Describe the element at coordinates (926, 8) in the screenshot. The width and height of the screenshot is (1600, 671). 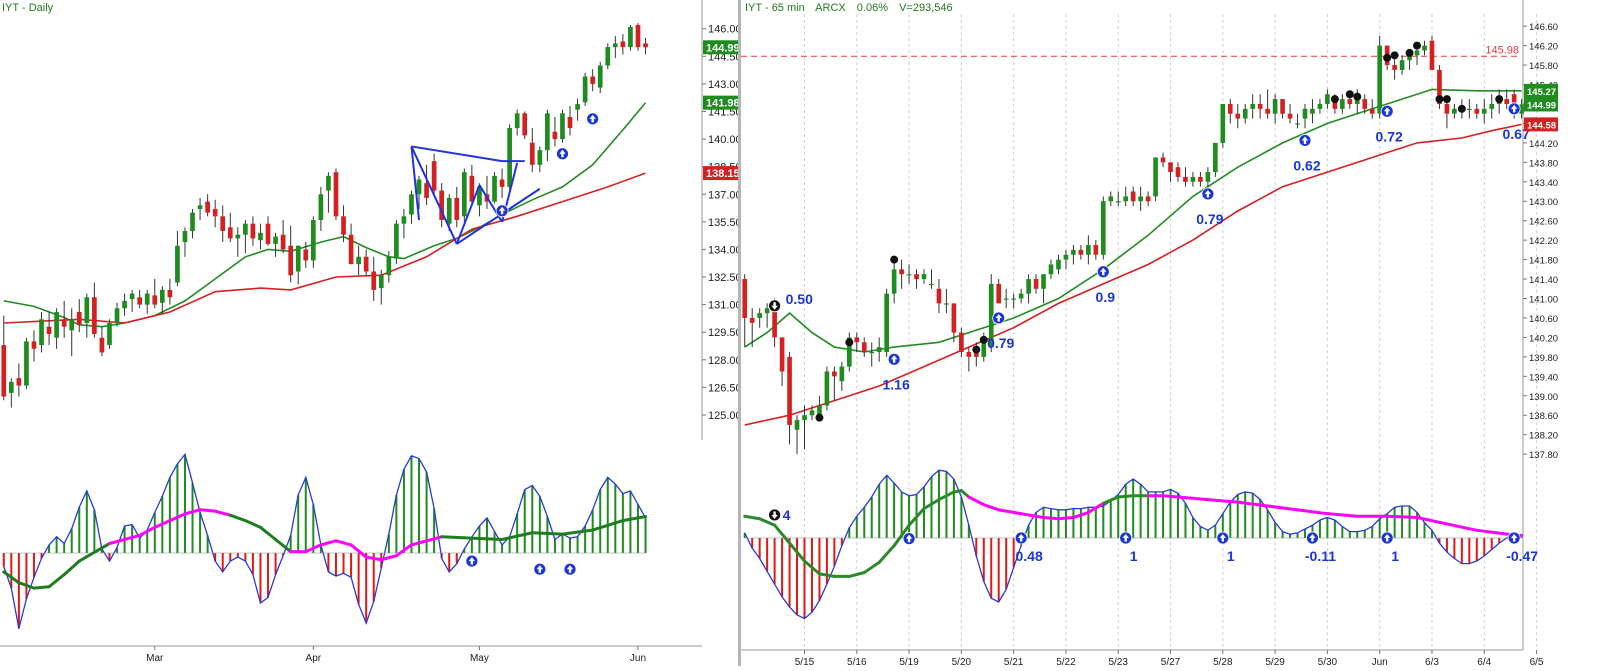
I see `volume-label: V=293,546` at that location.